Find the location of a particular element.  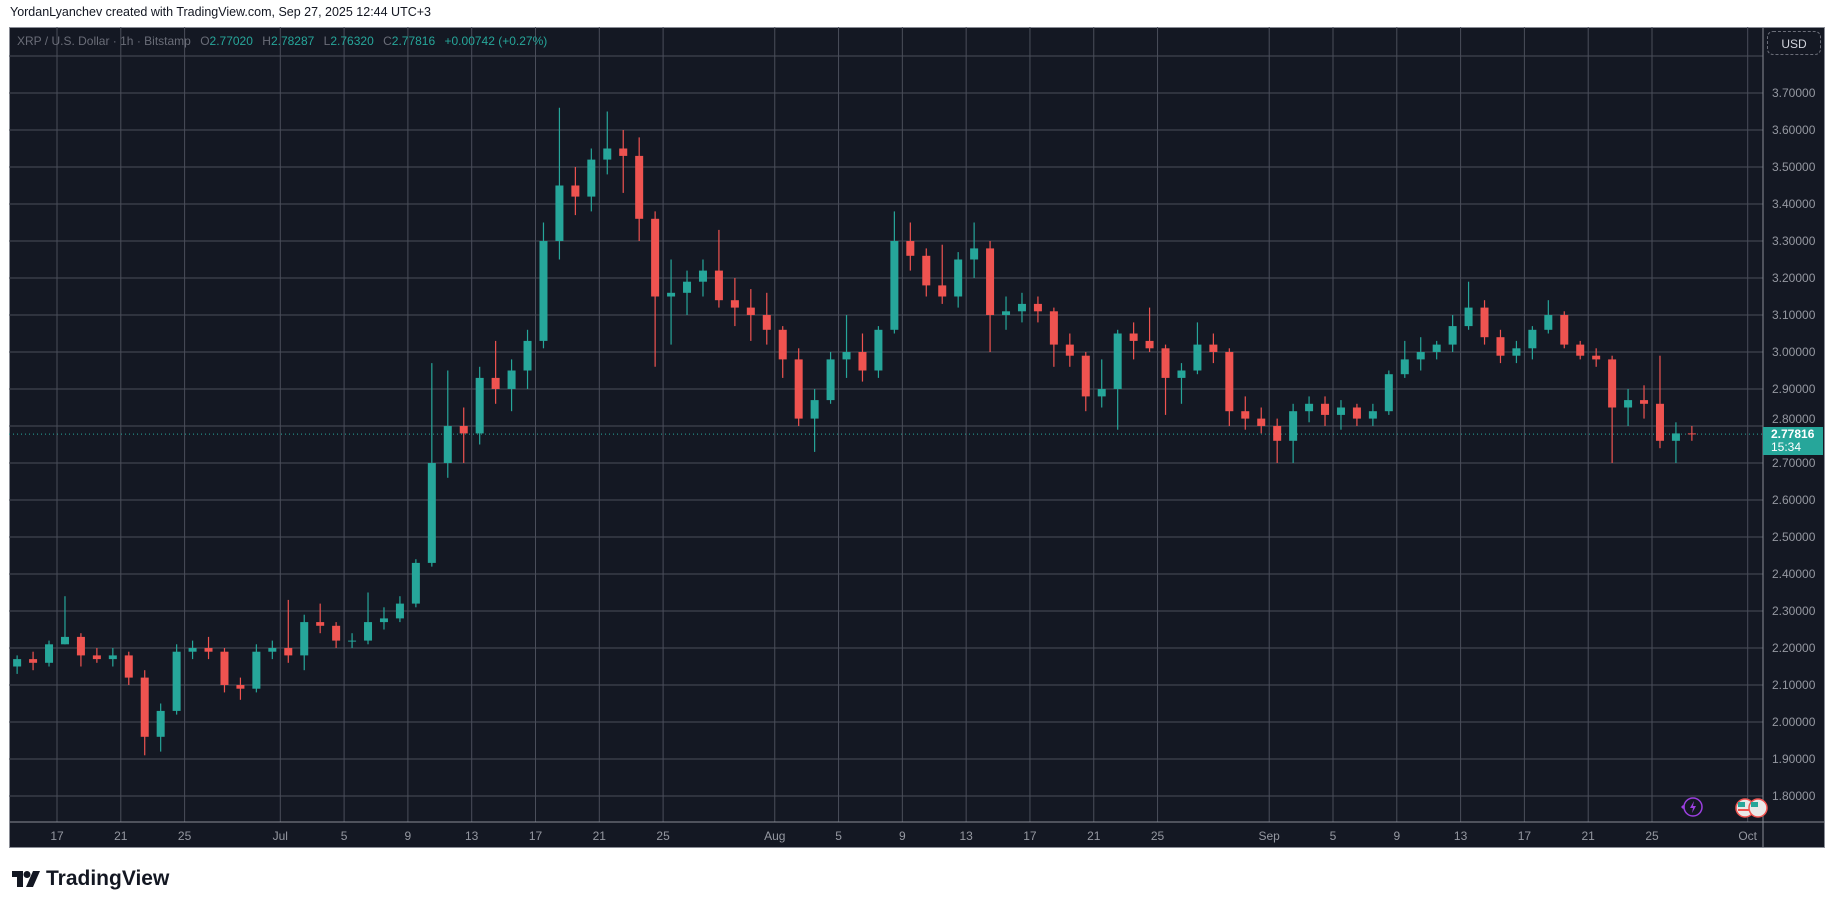

price-tick-label: 1.80000 is located at coordinates (1794, 796).